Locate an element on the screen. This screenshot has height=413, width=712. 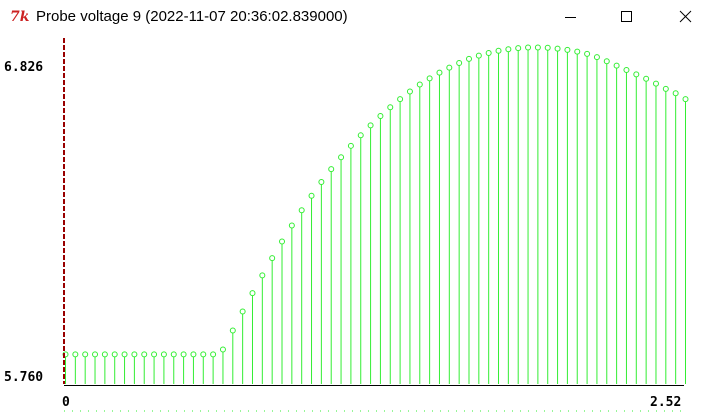
close-icon is located at coordinates (685, 16).